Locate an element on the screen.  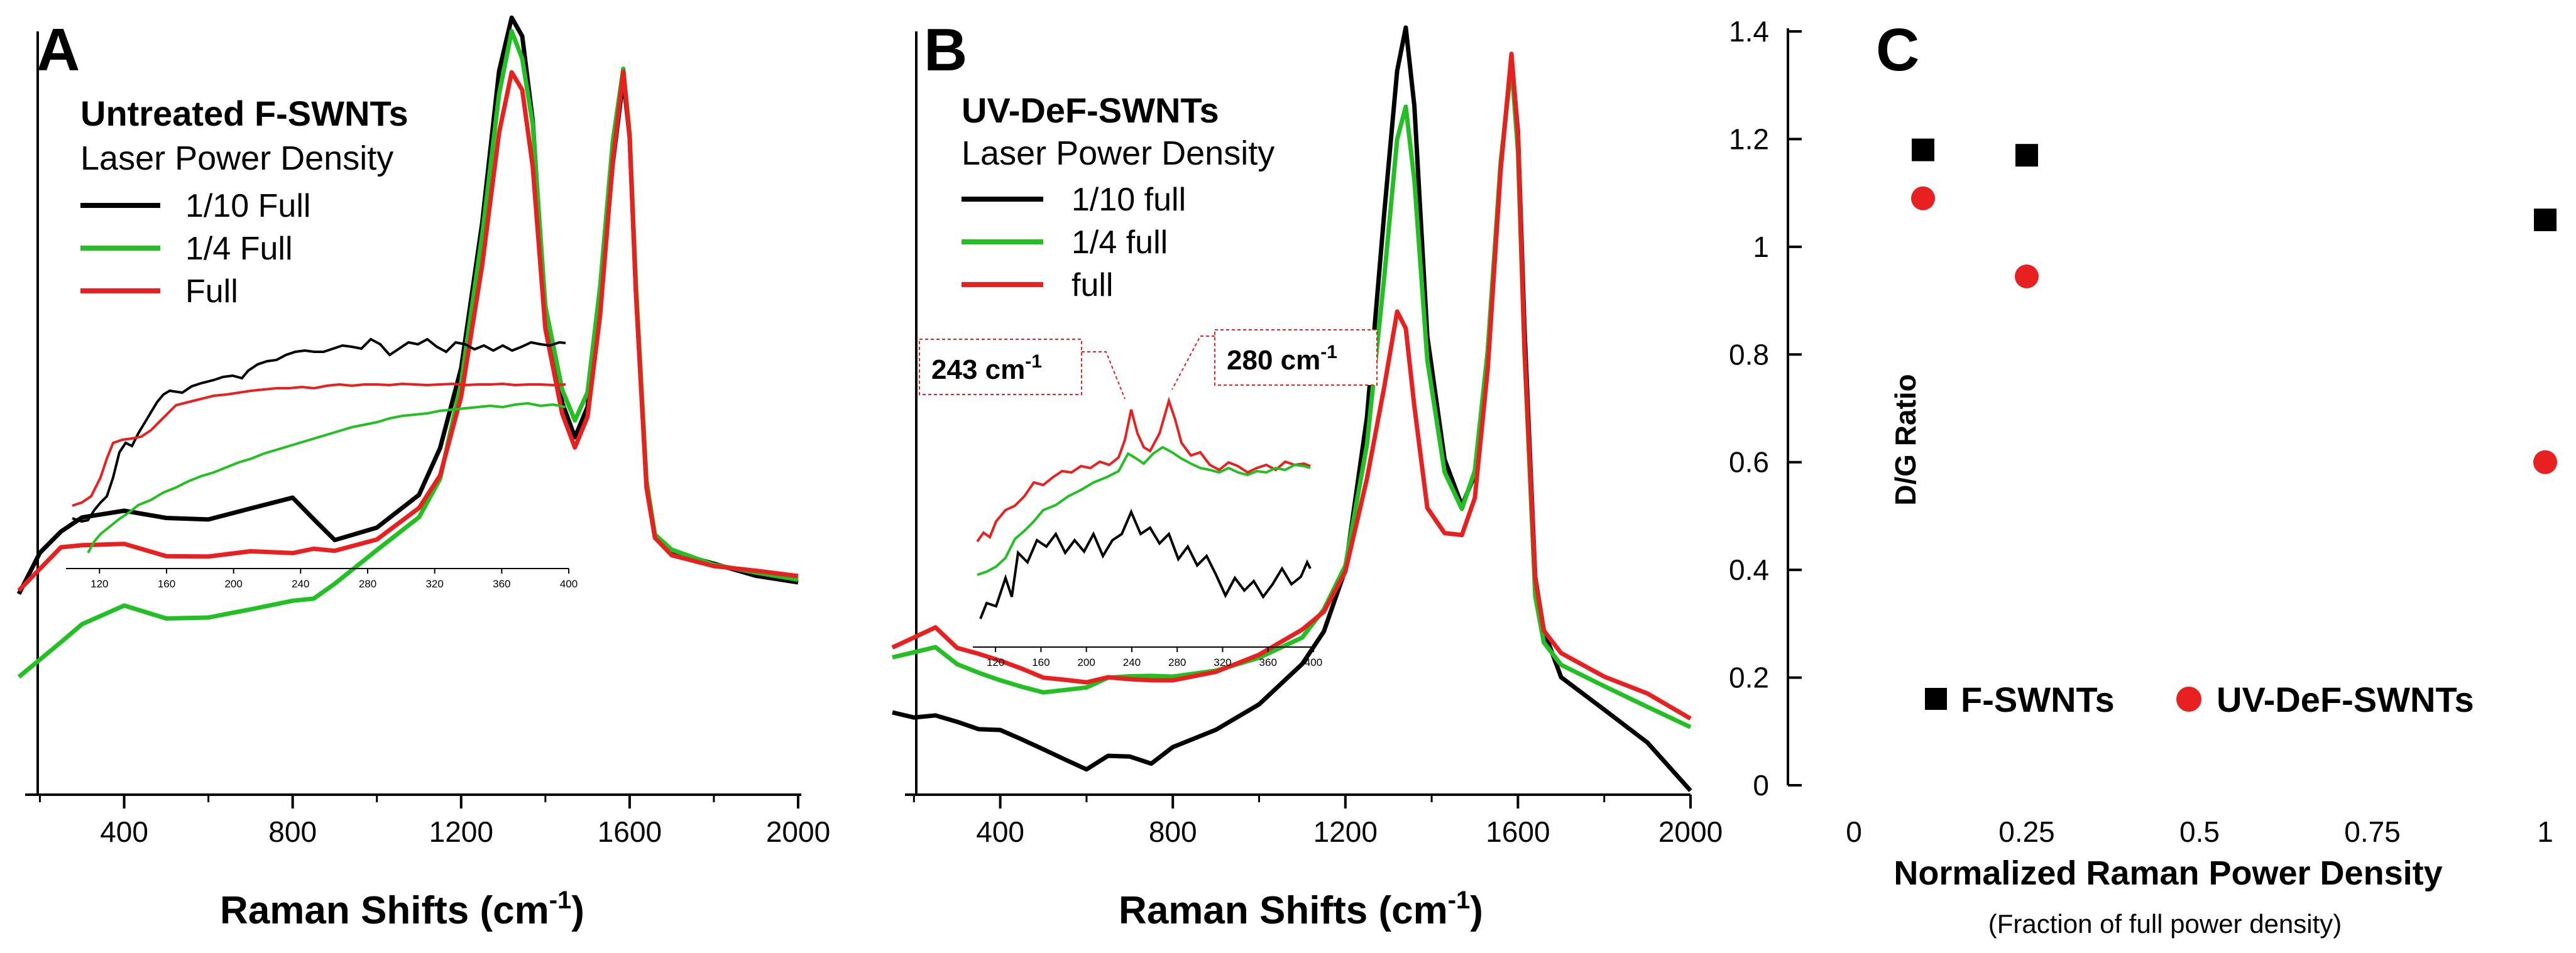
panel-b-legend-title: UV-DeF-SWNTs is located at coordinates (1090, 110).